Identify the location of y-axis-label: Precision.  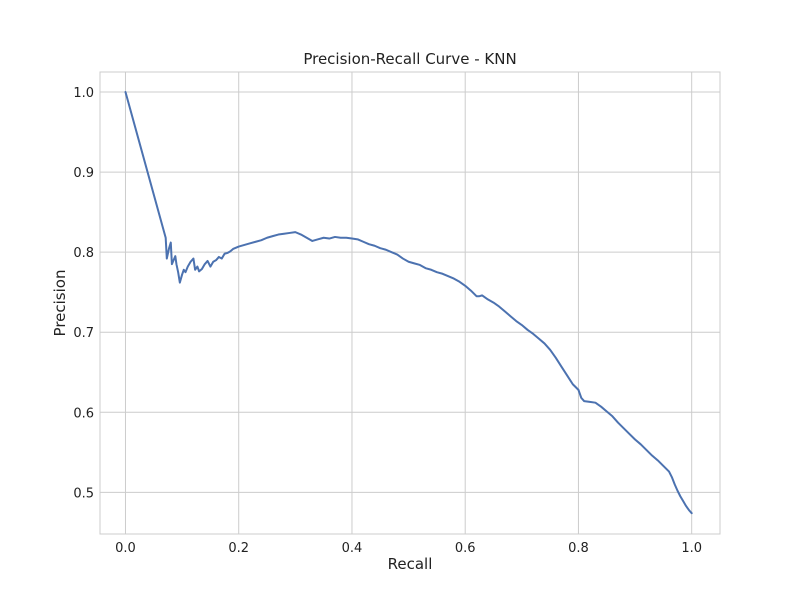
(60, 303).